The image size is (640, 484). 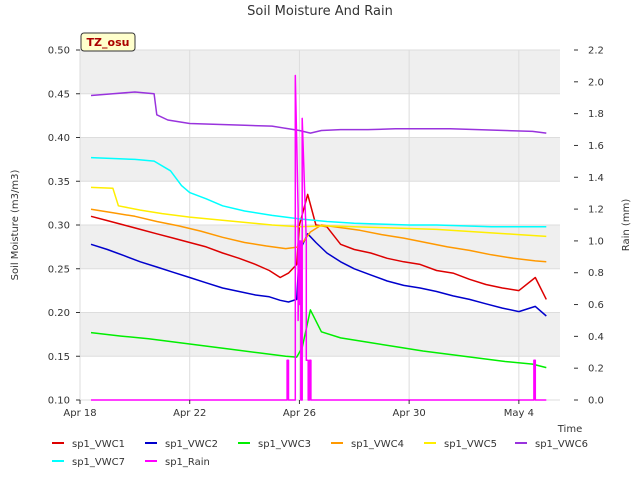 What do you see at coordinates (470, 444) in the screenshot?
I see `legend-label-sp1_VWC5: sp1_VWC5` at bounding box center [470, 444].